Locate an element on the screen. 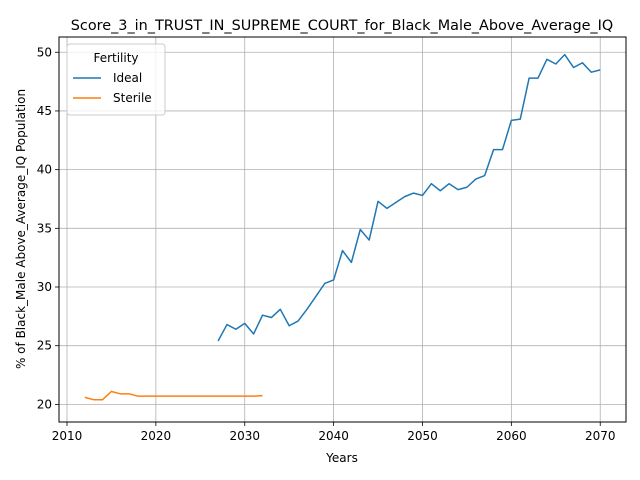  series-line-sterile is located at coordinates (173, 395).